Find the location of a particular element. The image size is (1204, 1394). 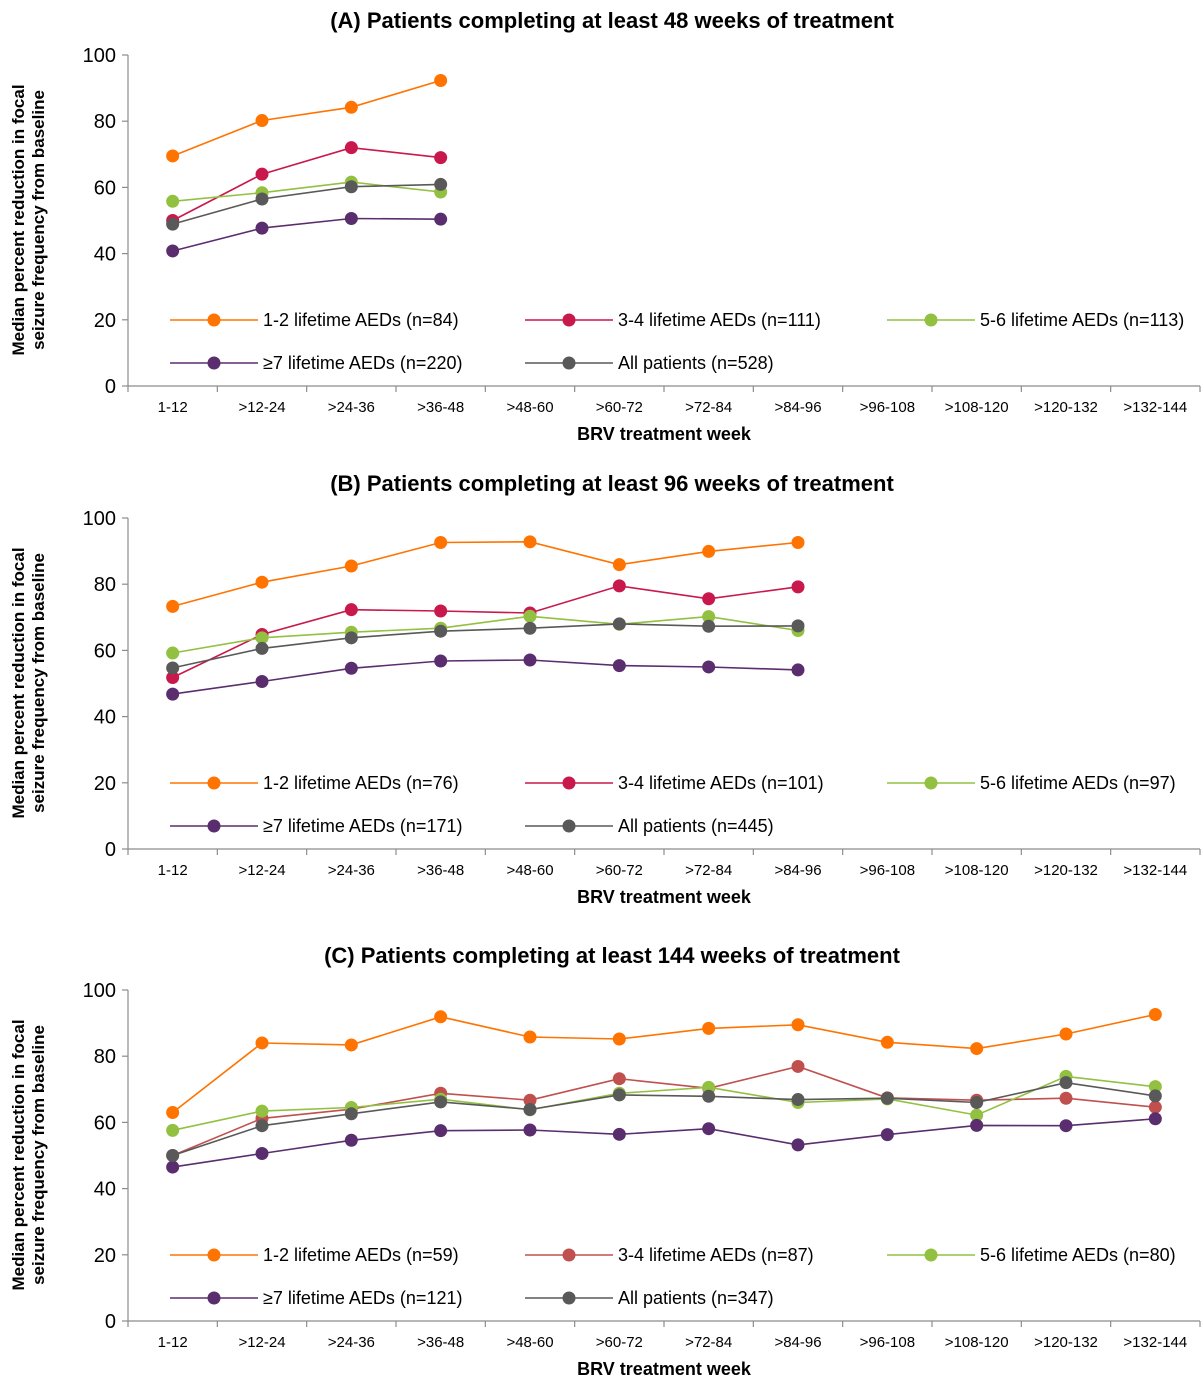

legend-label: All patients (n=528) is located at coordinates (696, 363).